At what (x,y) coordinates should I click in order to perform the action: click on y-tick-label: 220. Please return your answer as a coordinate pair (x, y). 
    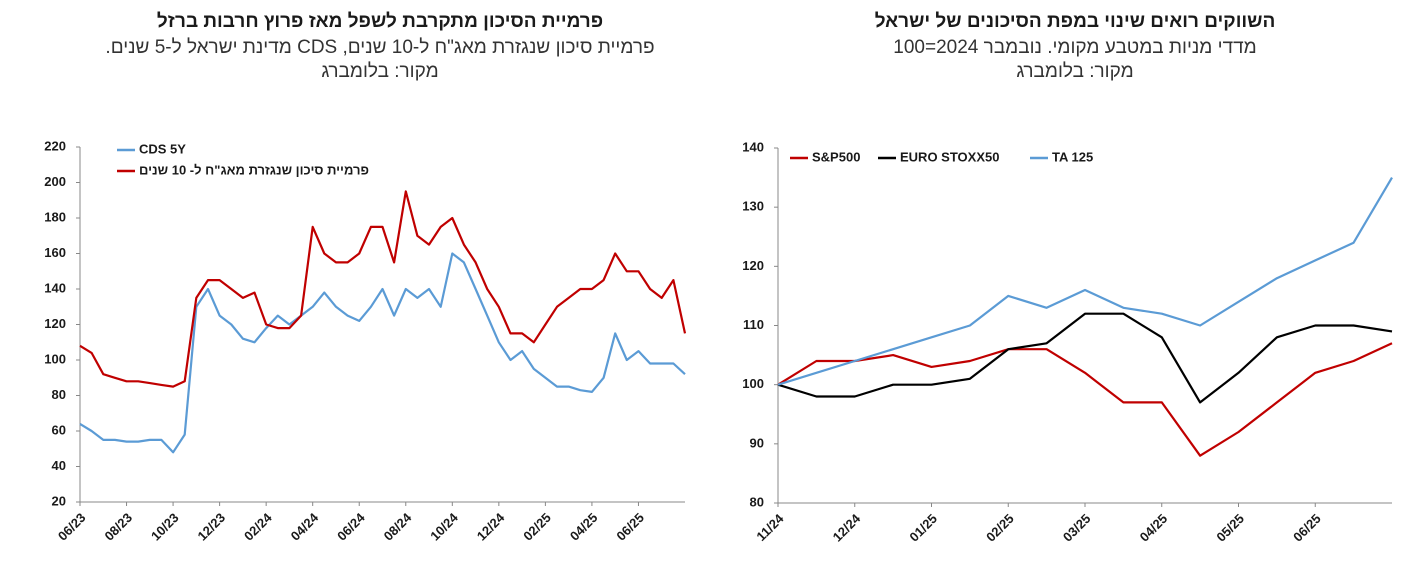
    Looking at the image, I should click on (55, 145).